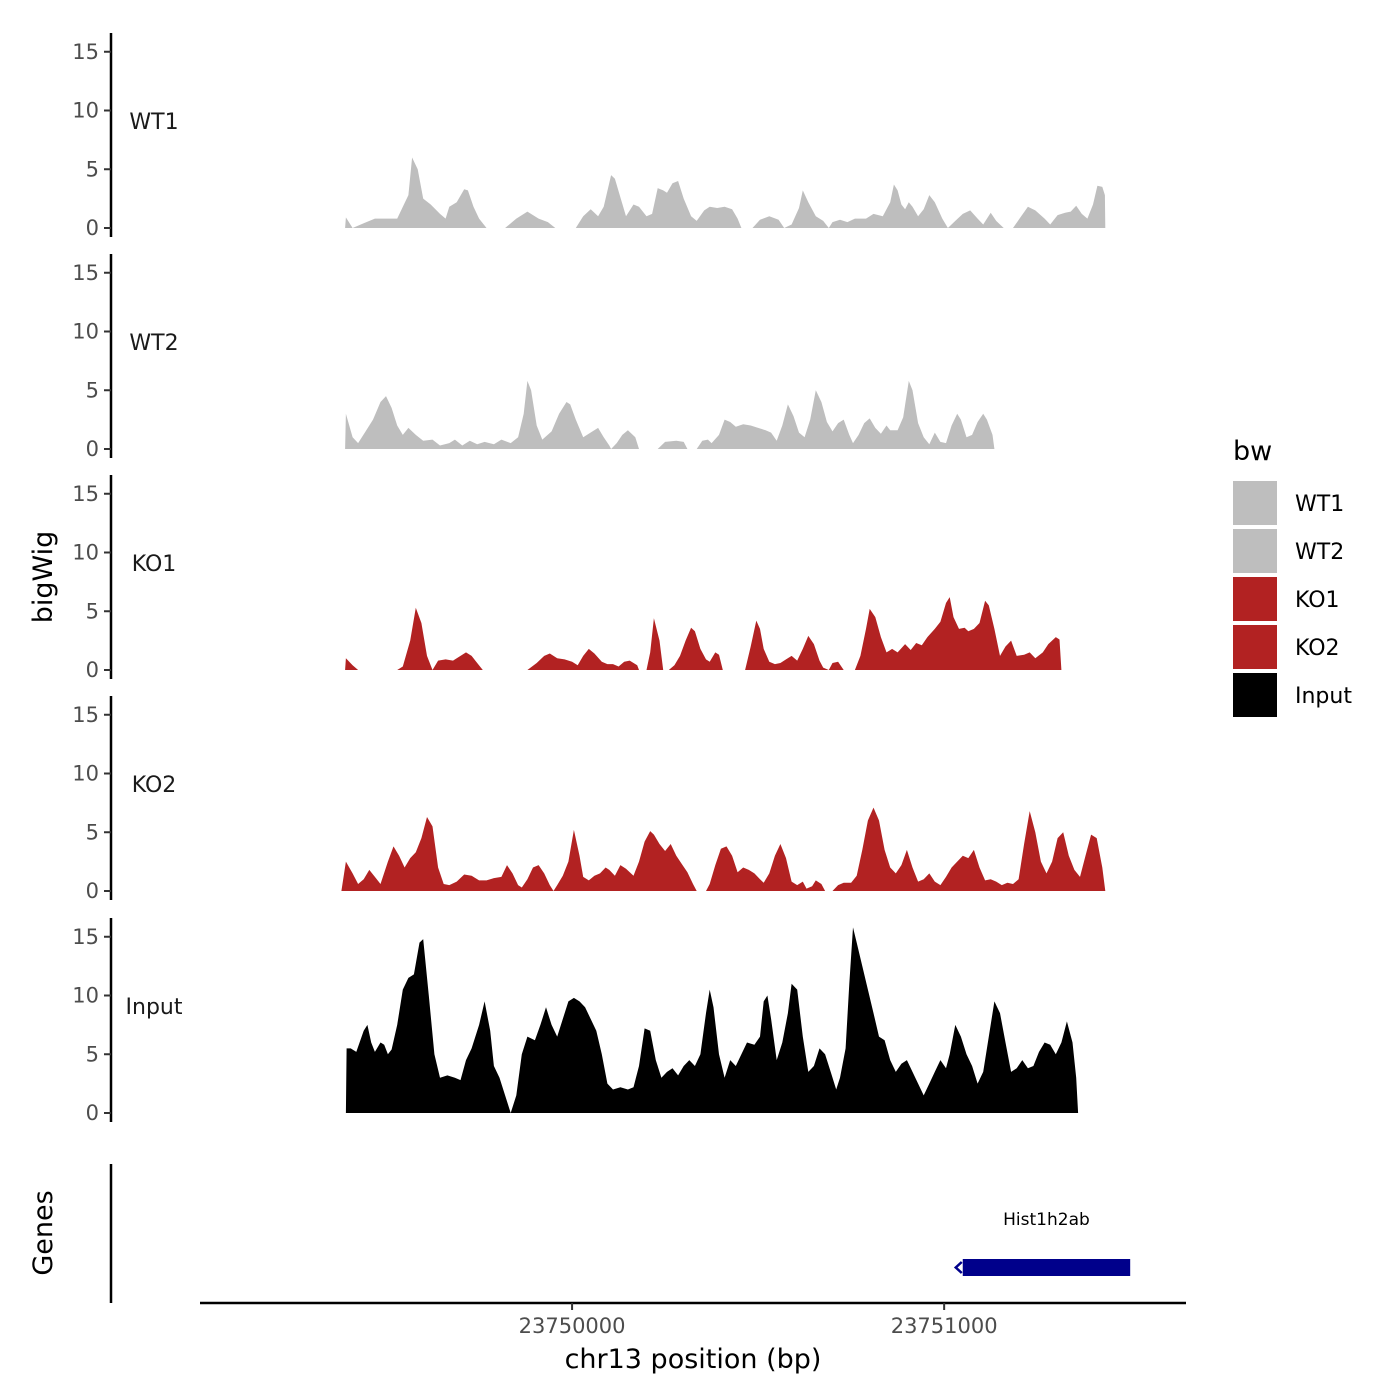 The height and width of the screenshot is (1400, 1400). Describe the element at coordinates (1252, 451) in the screenshot. I see `legend-title: bw` at that location.